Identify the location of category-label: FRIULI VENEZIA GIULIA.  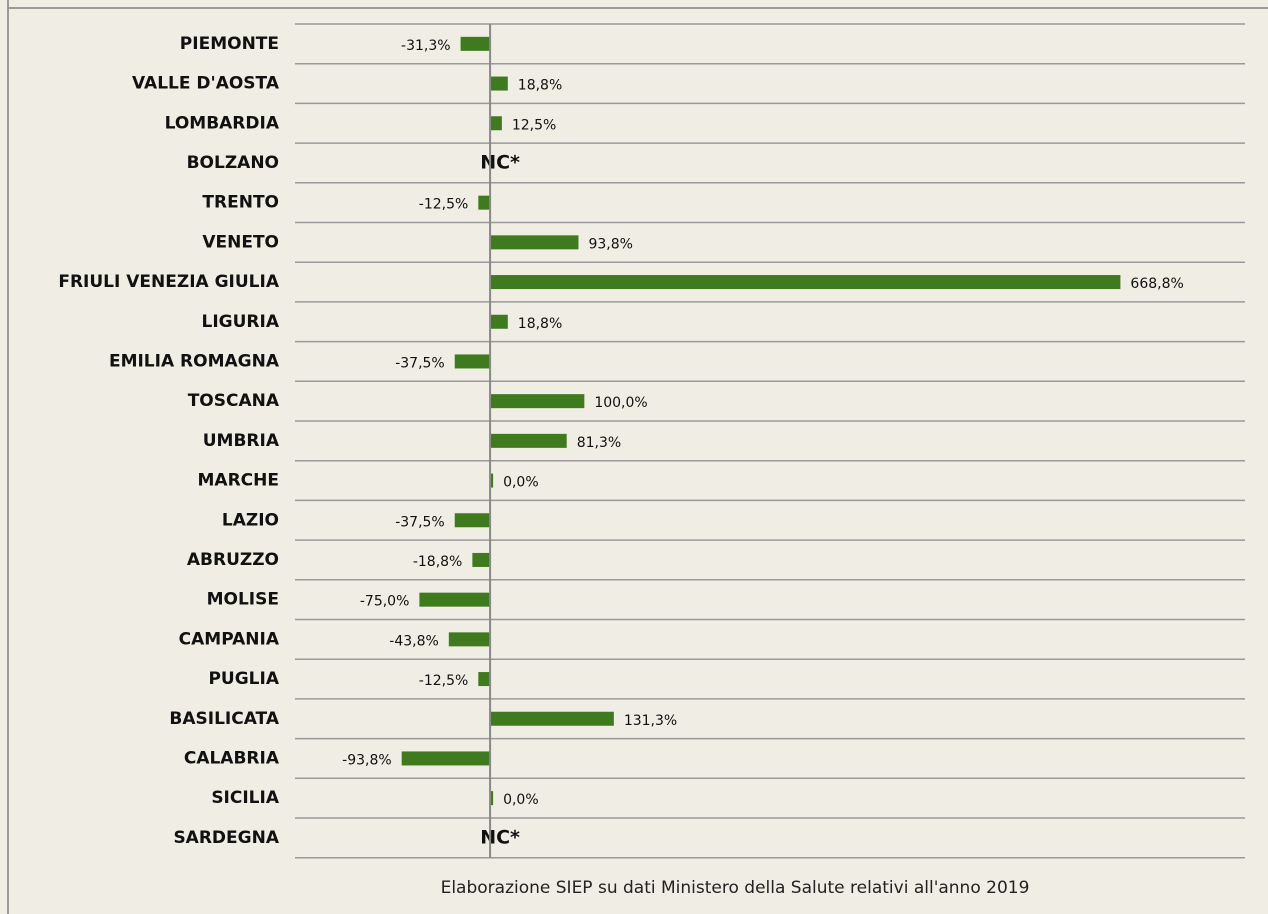
(168, 282).